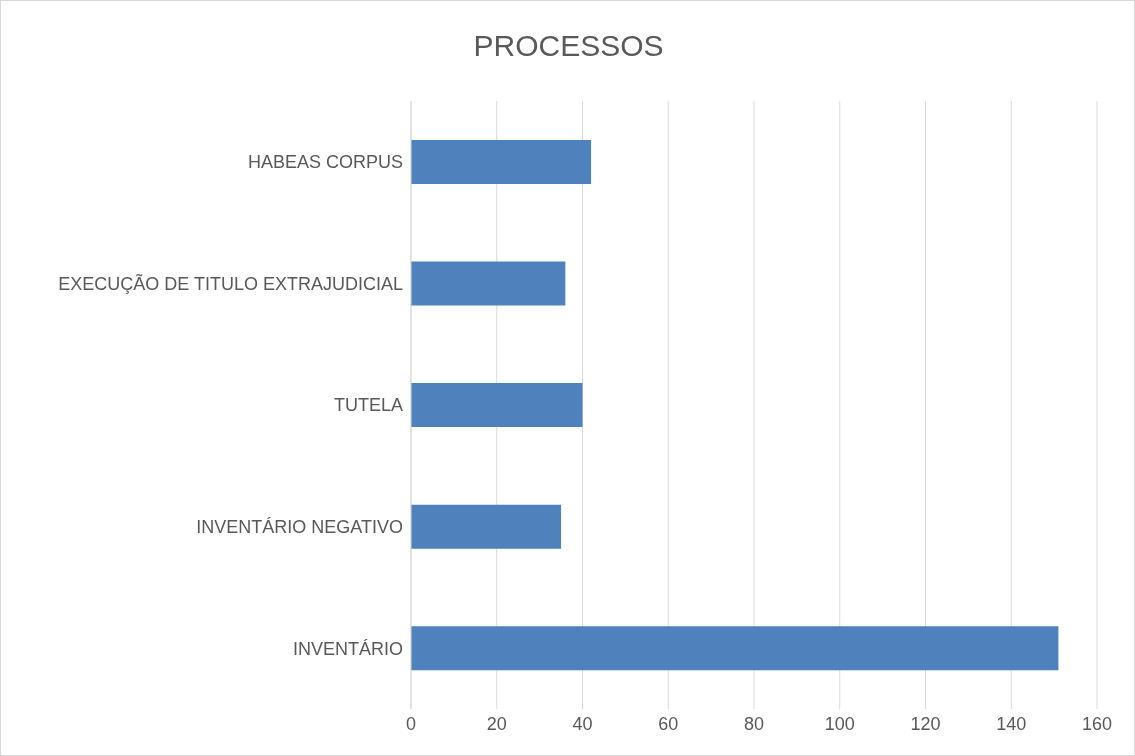 The image size is (1135, 756). I want to click on x-tick-label: 20, so click(496, 723).